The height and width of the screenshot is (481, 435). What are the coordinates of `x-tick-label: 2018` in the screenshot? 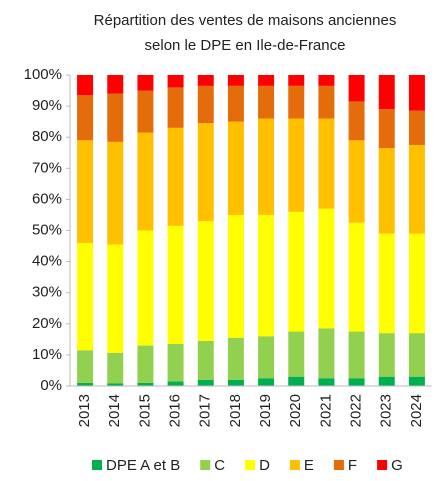 It's located at (235, 410).